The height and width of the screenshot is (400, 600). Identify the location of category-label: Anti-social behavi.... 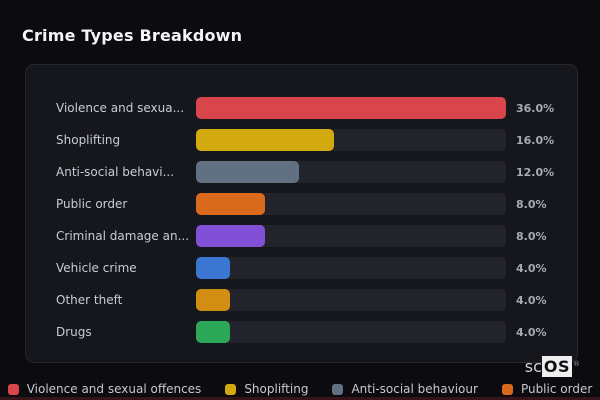
(115, 172).